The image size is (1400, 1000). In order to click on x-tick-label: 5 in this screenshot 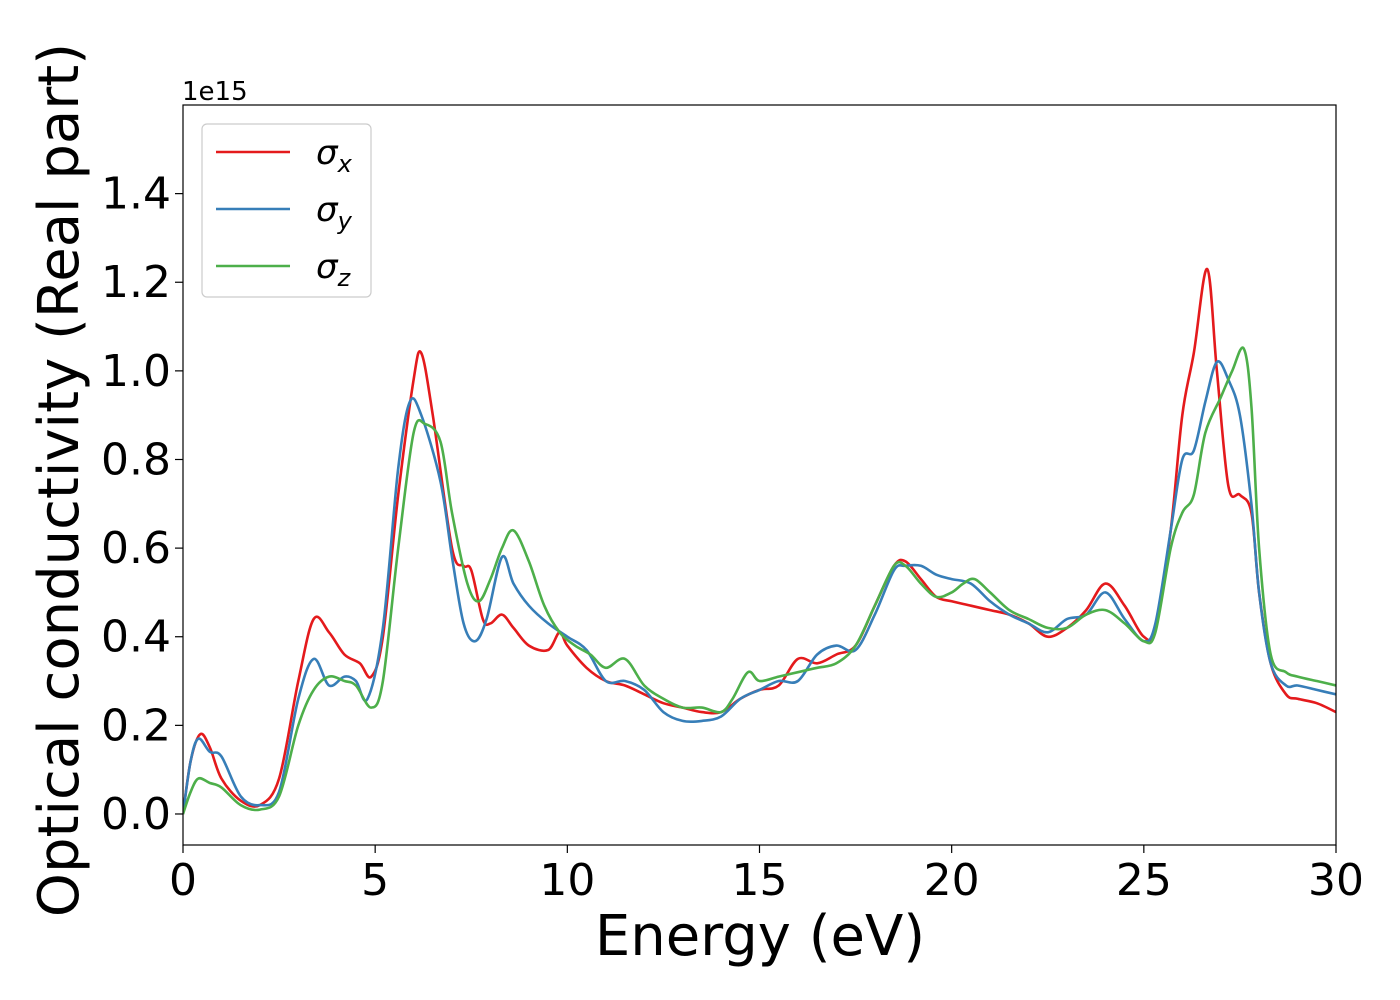, I will do `click(375, 880)`.